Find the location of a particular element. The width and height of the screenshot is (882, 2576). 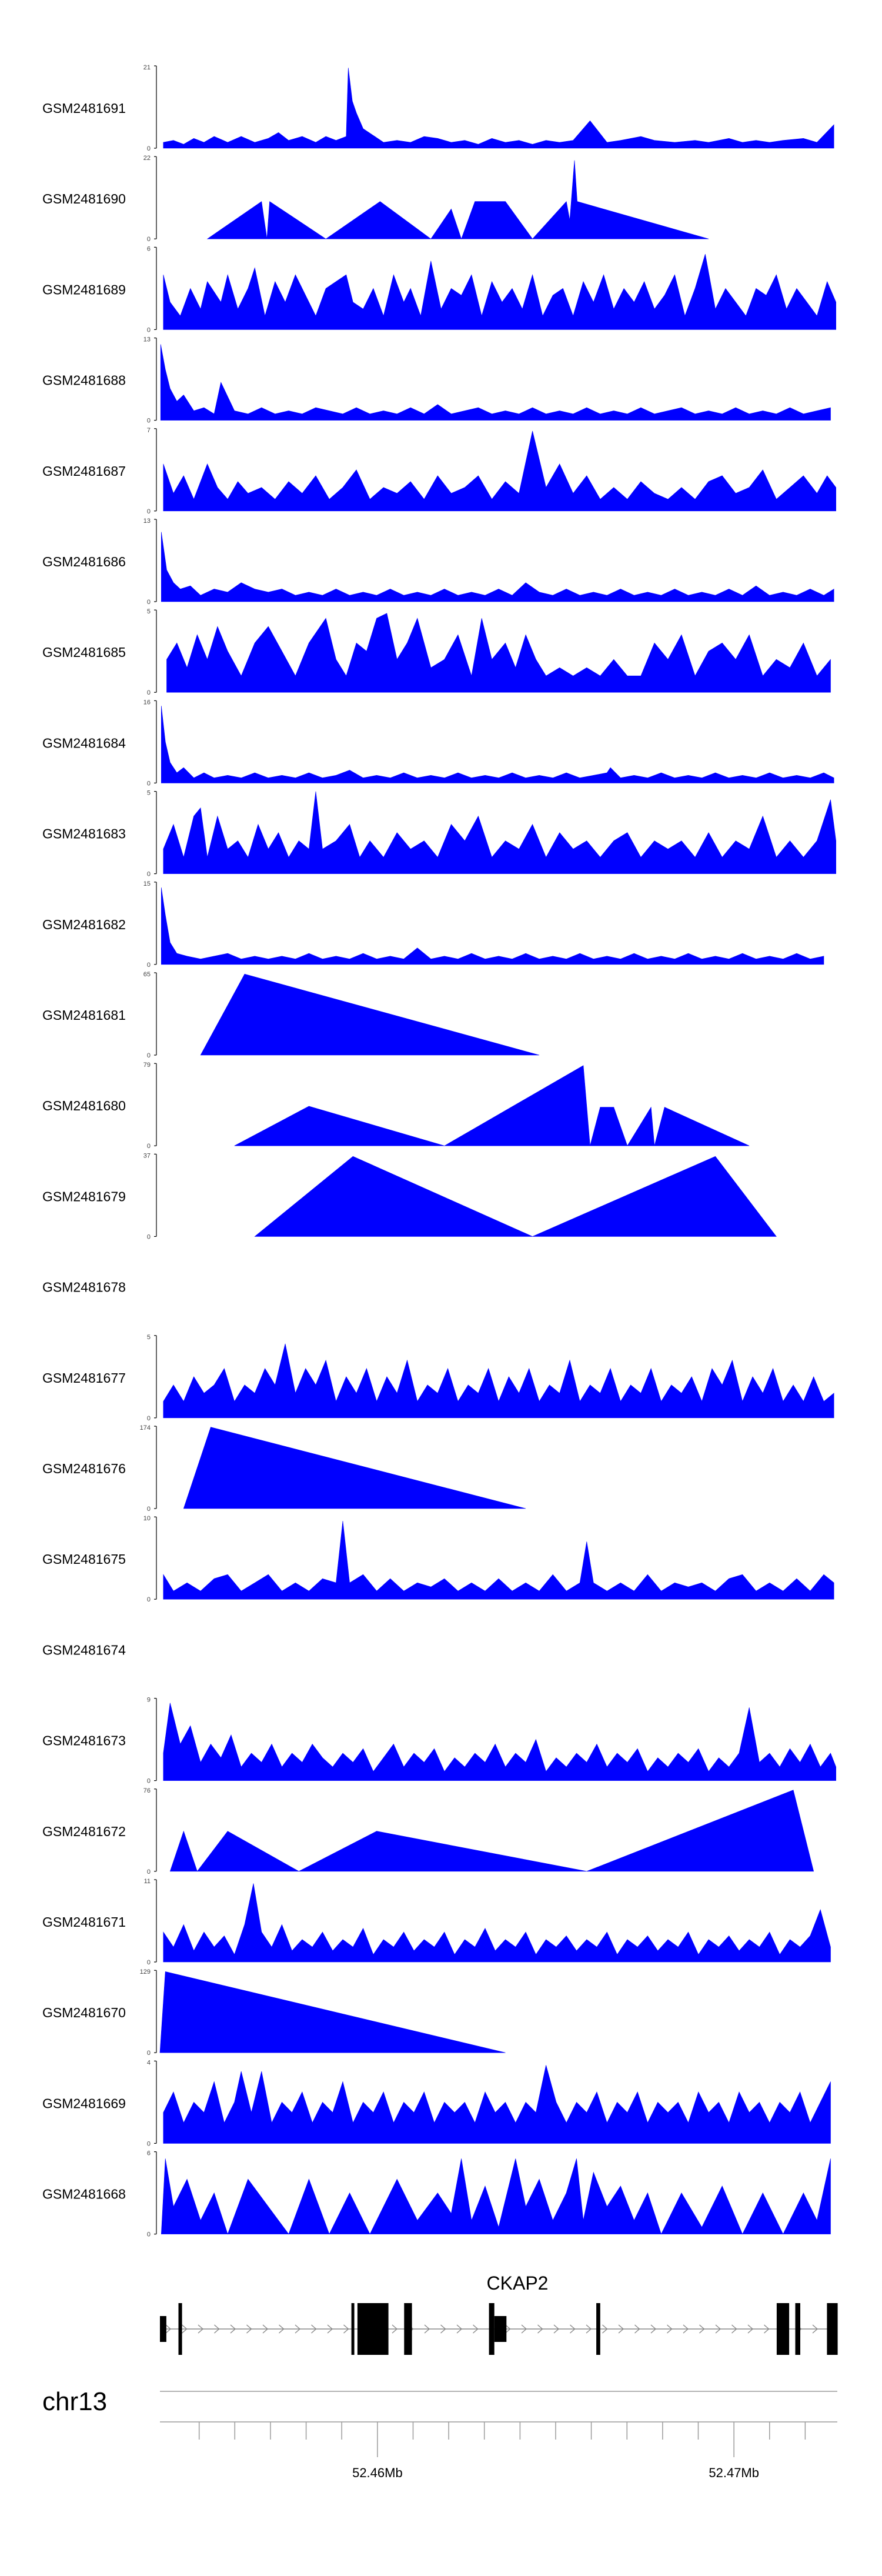

track-name: GSM2481682 is located at coordinates (84, 924).